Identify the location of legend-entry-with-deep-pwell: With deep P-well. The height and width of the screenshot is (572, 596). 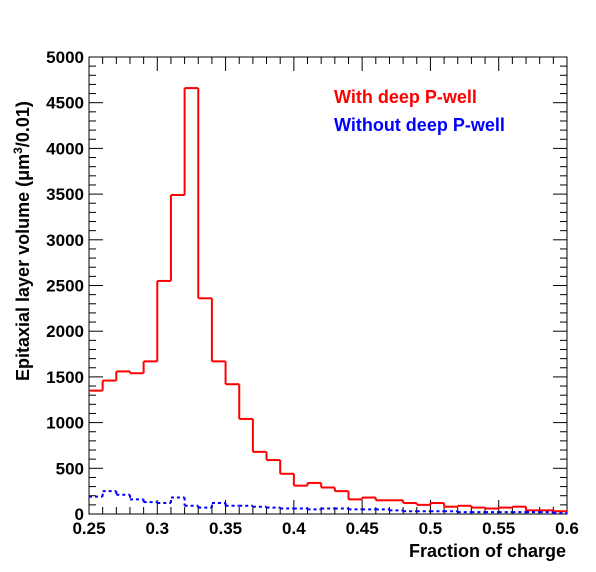
(405, 97).